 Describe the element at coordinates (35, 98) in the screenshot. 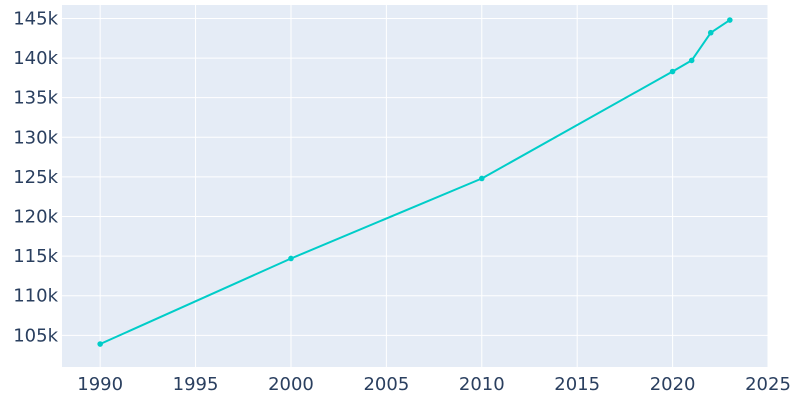

I see `y-tick-label: 135k` at that location.